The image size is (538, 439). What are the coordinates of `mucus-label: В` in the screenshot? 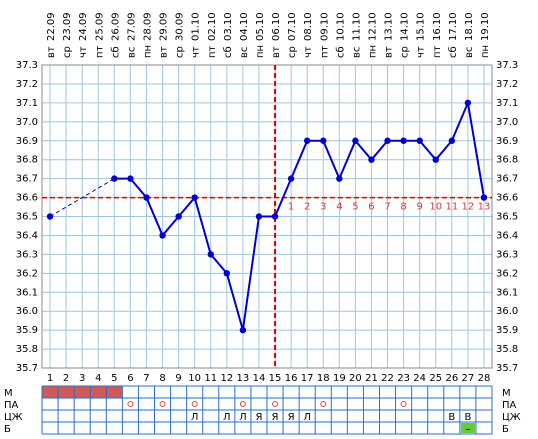 It's located at (451, 417).